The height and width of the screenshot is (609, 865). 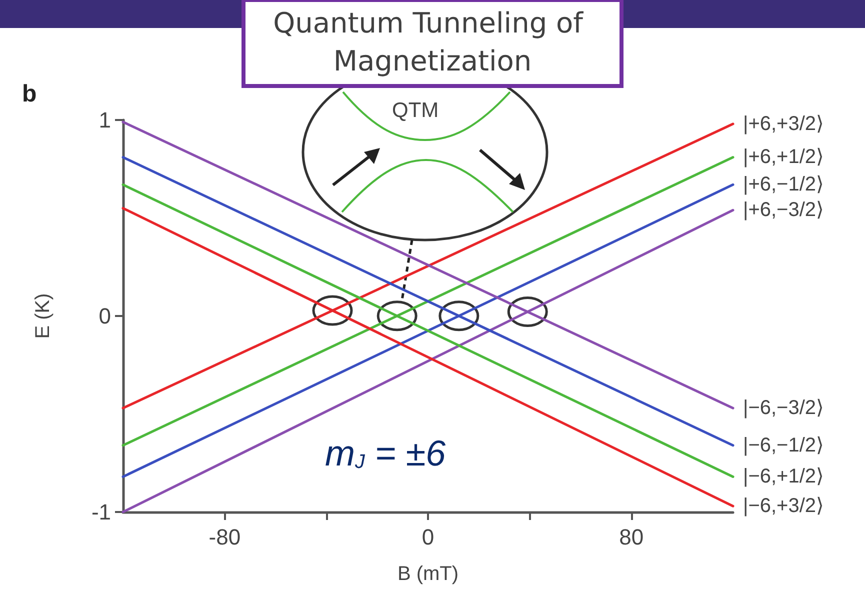 What do you see at coordinates (104, 316) in the screenshot?
I see `y-tick-label: 0` at bounding box center [104, 316].